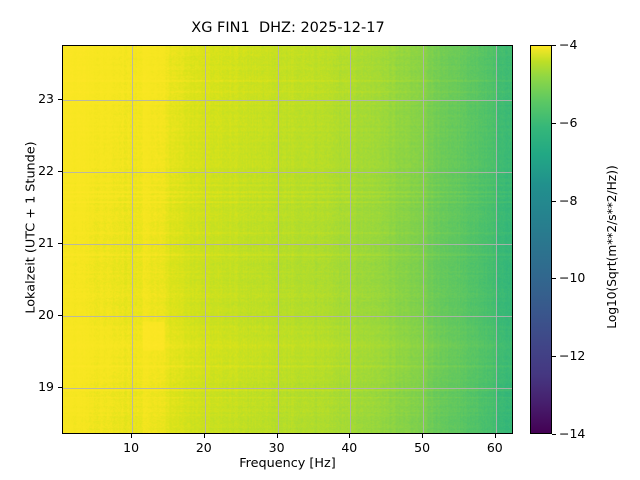  I want to click on y-axis-label: Lokalzeit (UTC + 1 Stunde), so click(31, 227).